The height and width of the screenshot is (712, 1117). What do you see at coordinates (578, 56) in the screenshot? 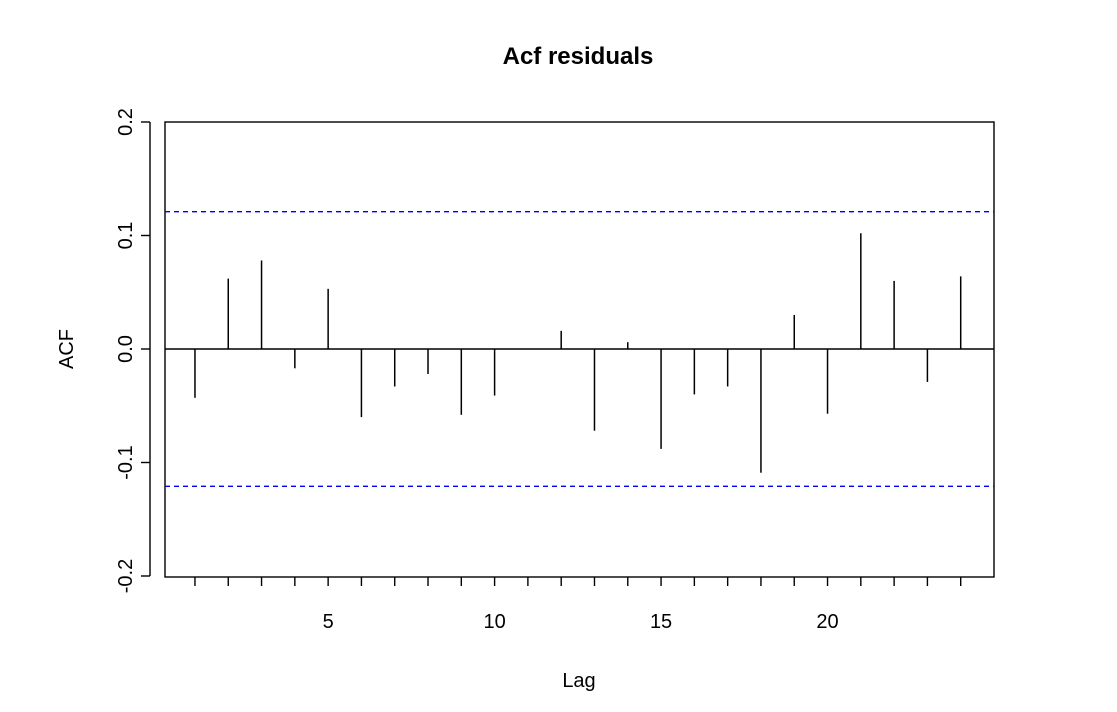
I see `chart-title: Acf residuals` at bounding box center [578, 56].